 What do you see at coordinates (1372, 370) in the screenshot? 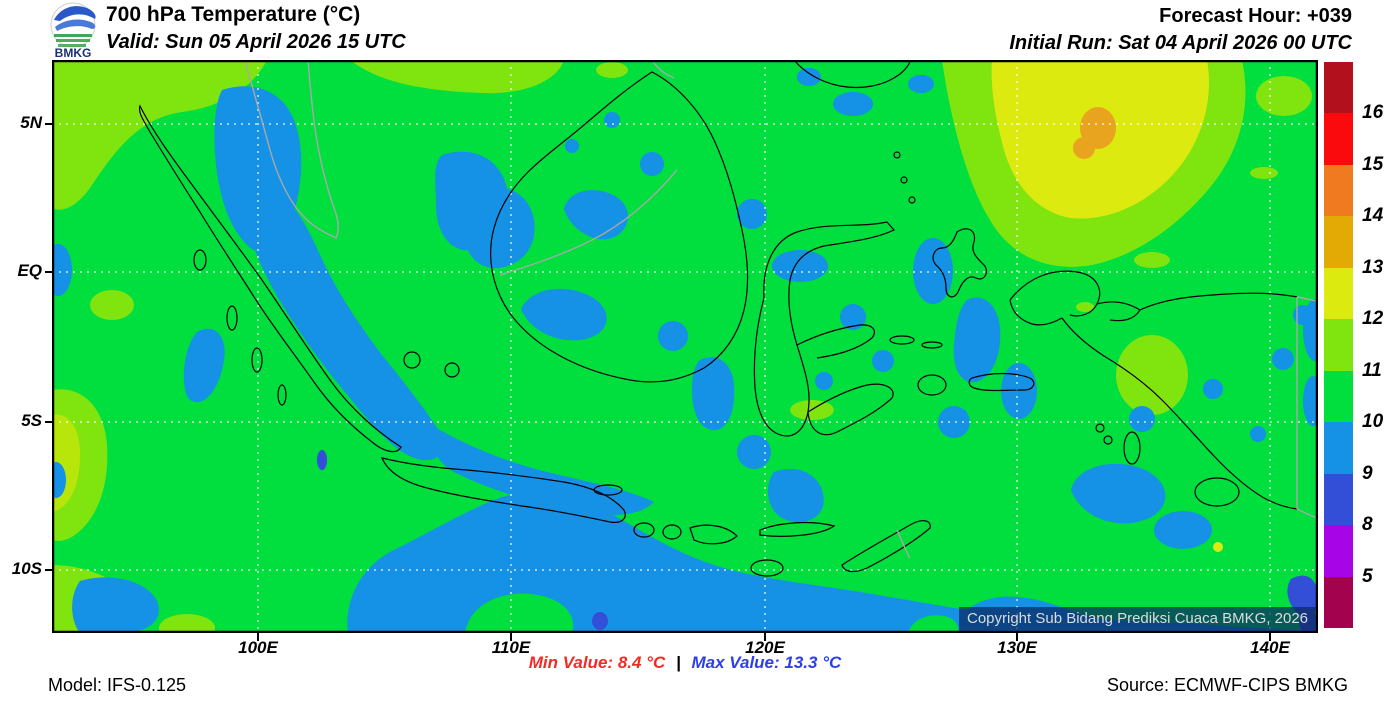
I see `colorbar-label: 11` at bounding box center [1372, 370].